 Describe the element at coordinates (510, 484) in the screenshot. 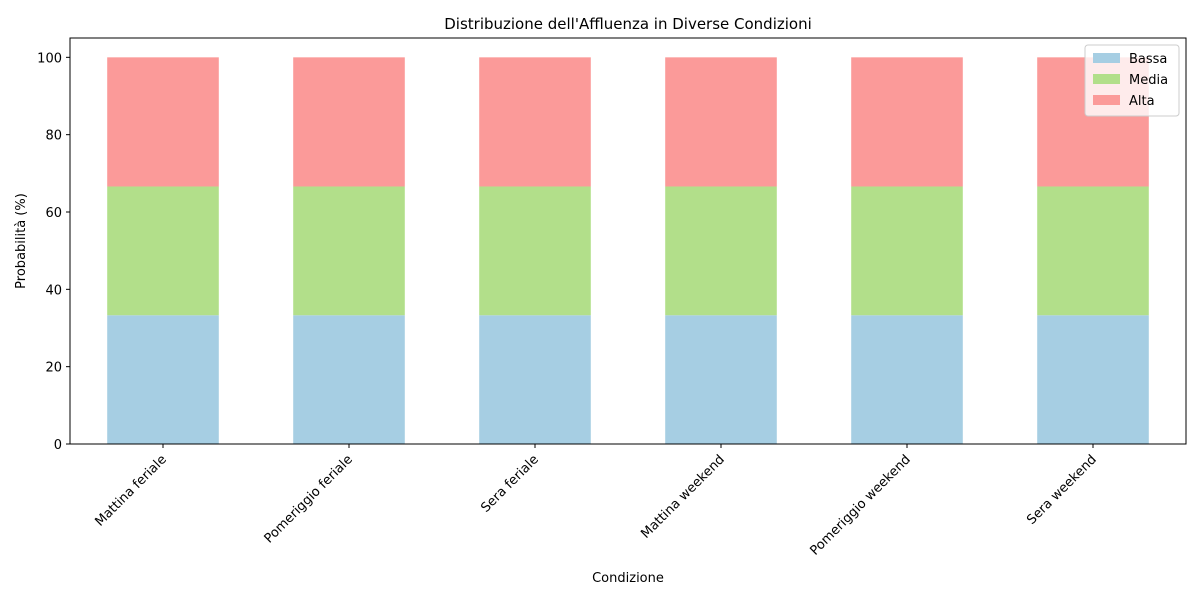

I see `x-tick-label: Sera feriale` at that location.